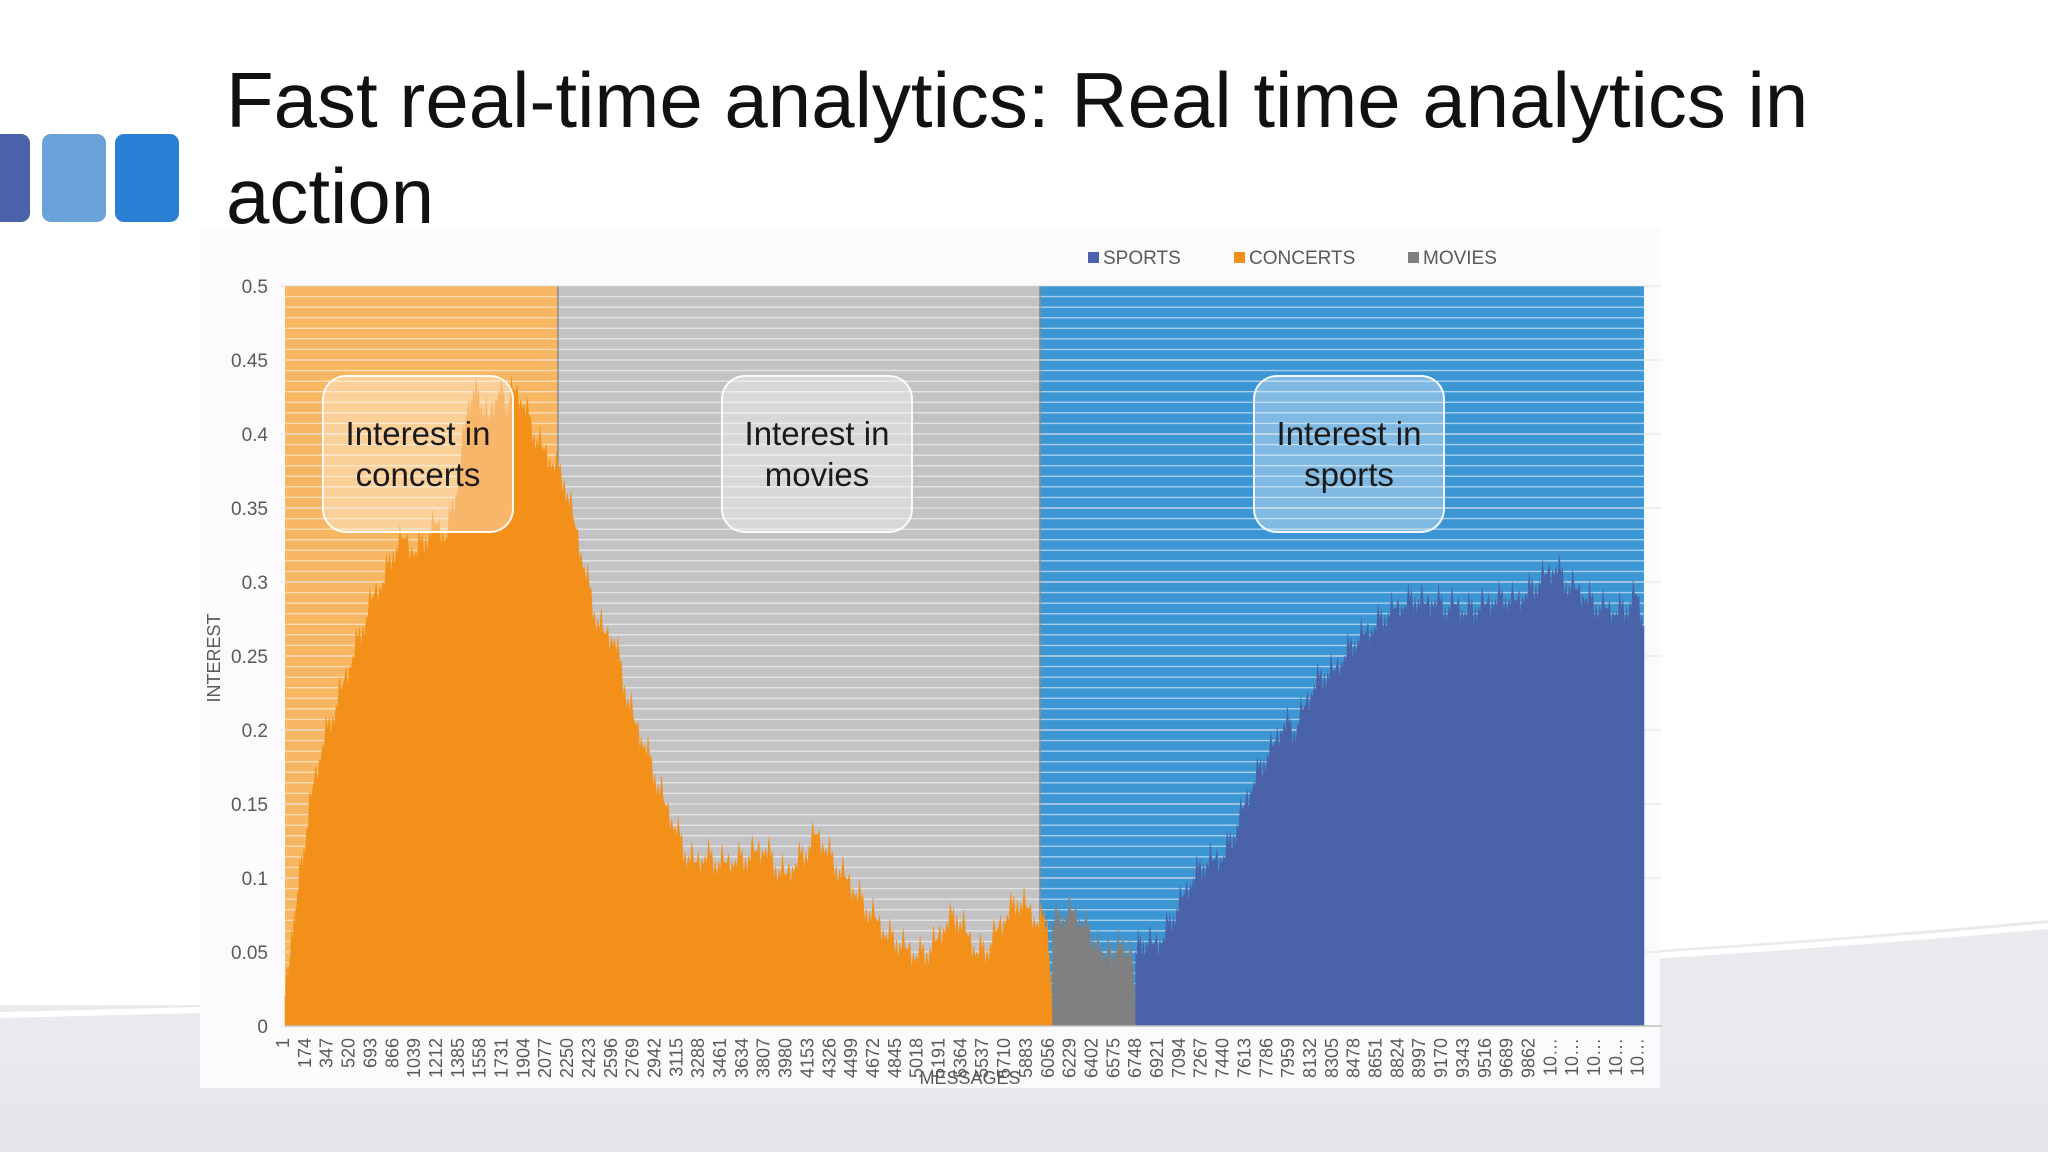 The image size is (2048, 1152). What do you see at coordinates (873, 1058) in the screenshot?
I see `x-tick-label: 4672` at bounding box center [873, 1058].